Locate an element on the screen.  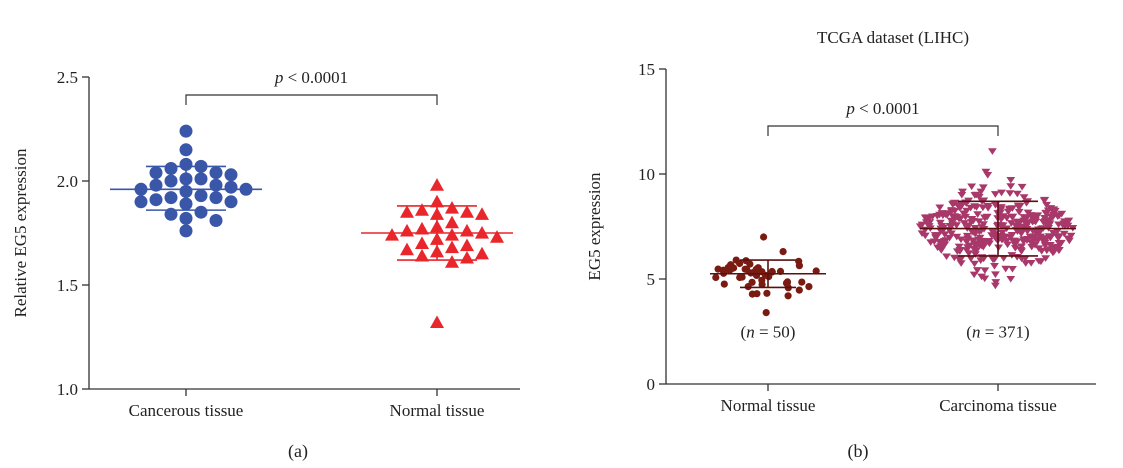
panel-a-y-axis-label: Relative EG5 expression is located at coordinates (20, 233).